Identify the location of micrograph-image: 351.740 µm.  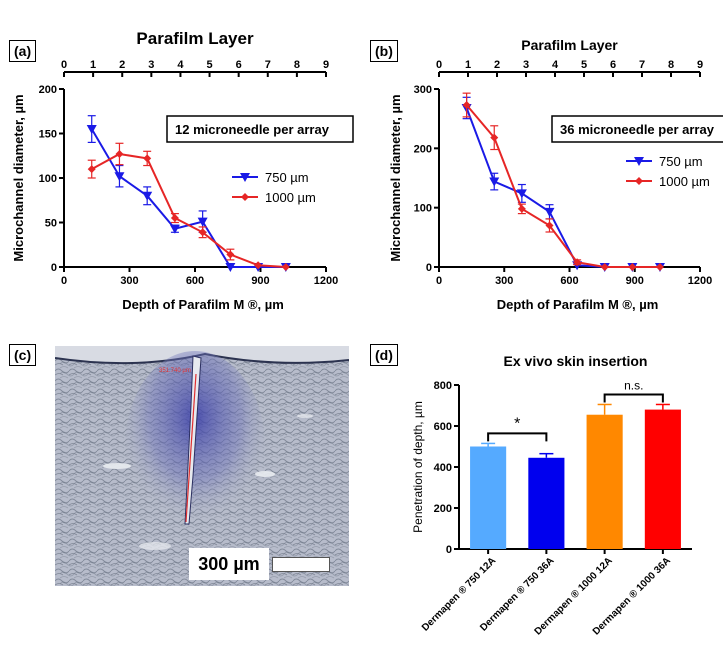
(202, 466).